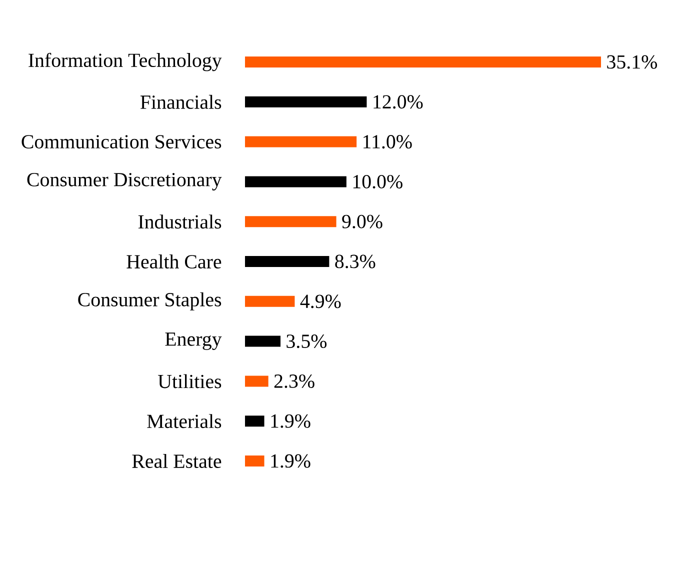 The image size is (696, 564). What do you see at coordinates (180, 221) in the screenshot?
I see `y-tick-label: Industrials` at bounding box center [180, 221].